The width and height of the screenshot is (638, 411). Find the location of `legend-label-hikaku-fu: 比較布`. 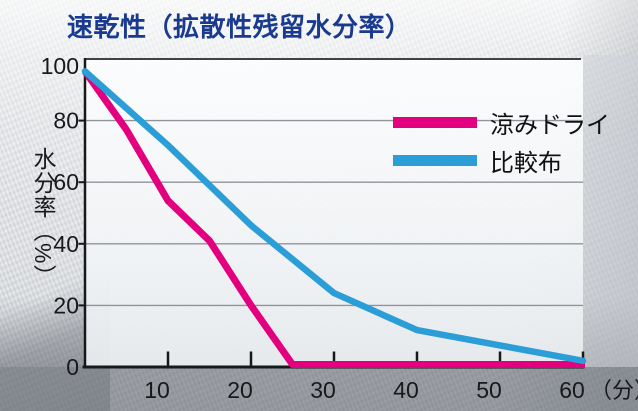

legend-label-hikaku-fu: 比較布 is located at coordinates (526, 163).